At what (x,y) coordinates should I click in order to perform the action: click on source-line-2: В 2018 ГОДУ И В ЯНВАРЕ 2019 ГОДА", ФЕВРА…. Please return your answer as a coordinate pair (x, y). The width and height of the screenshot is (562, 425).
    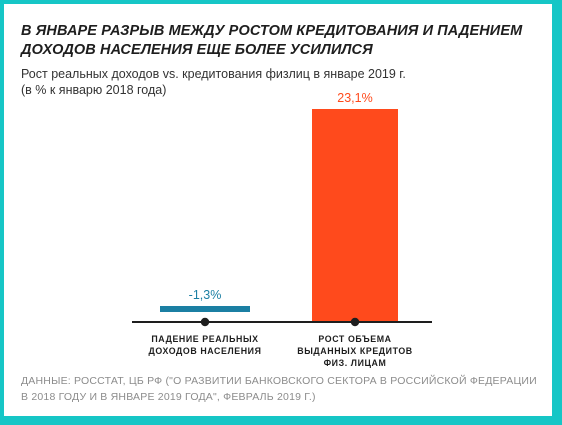
    Looking at the image, I should click on (168, 396).